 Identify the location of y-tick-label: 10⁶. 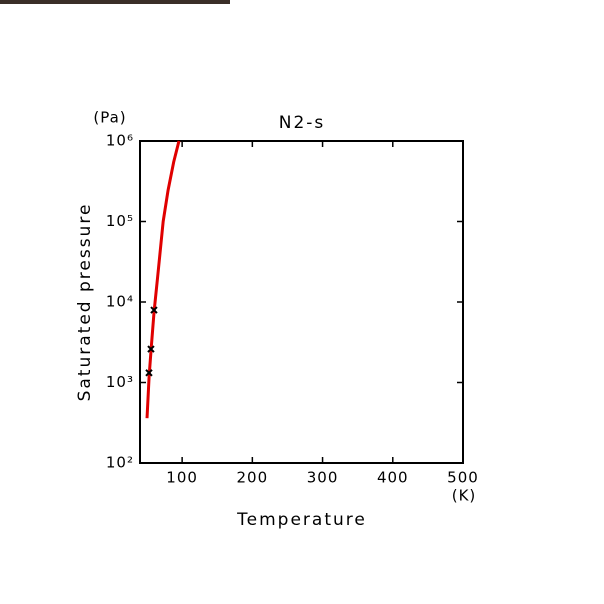
(120, 141).